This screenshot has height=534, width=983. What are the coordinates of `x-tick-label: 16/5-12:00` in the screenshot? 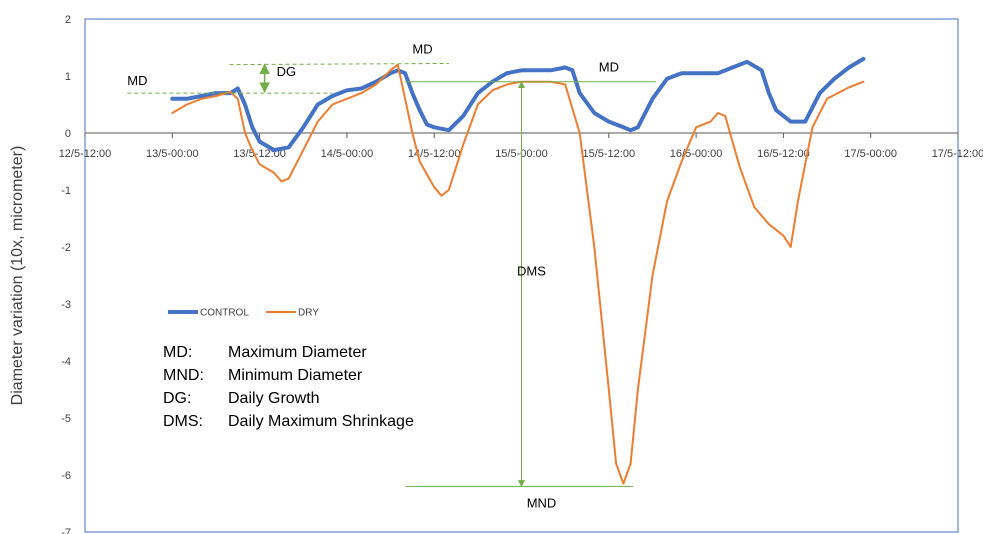 It's located at (783, 154).